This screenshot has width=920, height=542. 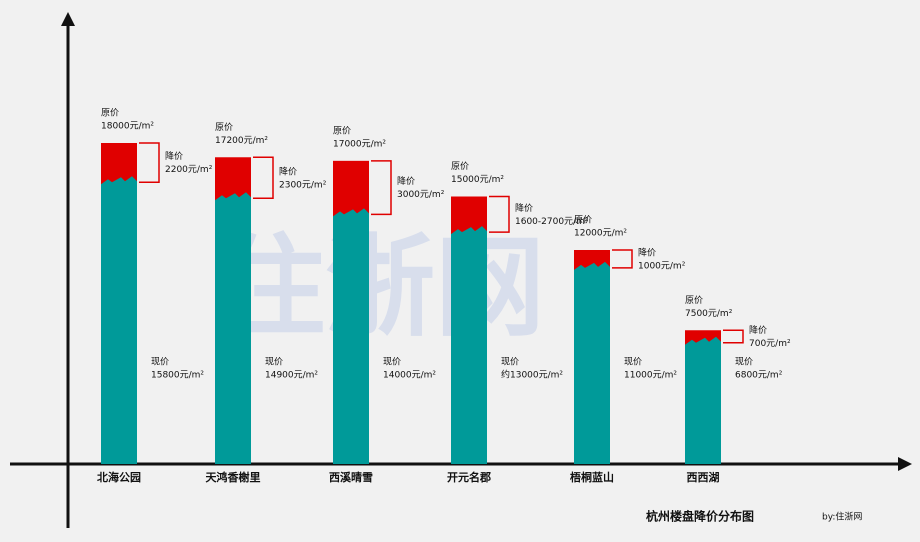 I want to click on y-axis-arrow, so click(x=68, y=19).